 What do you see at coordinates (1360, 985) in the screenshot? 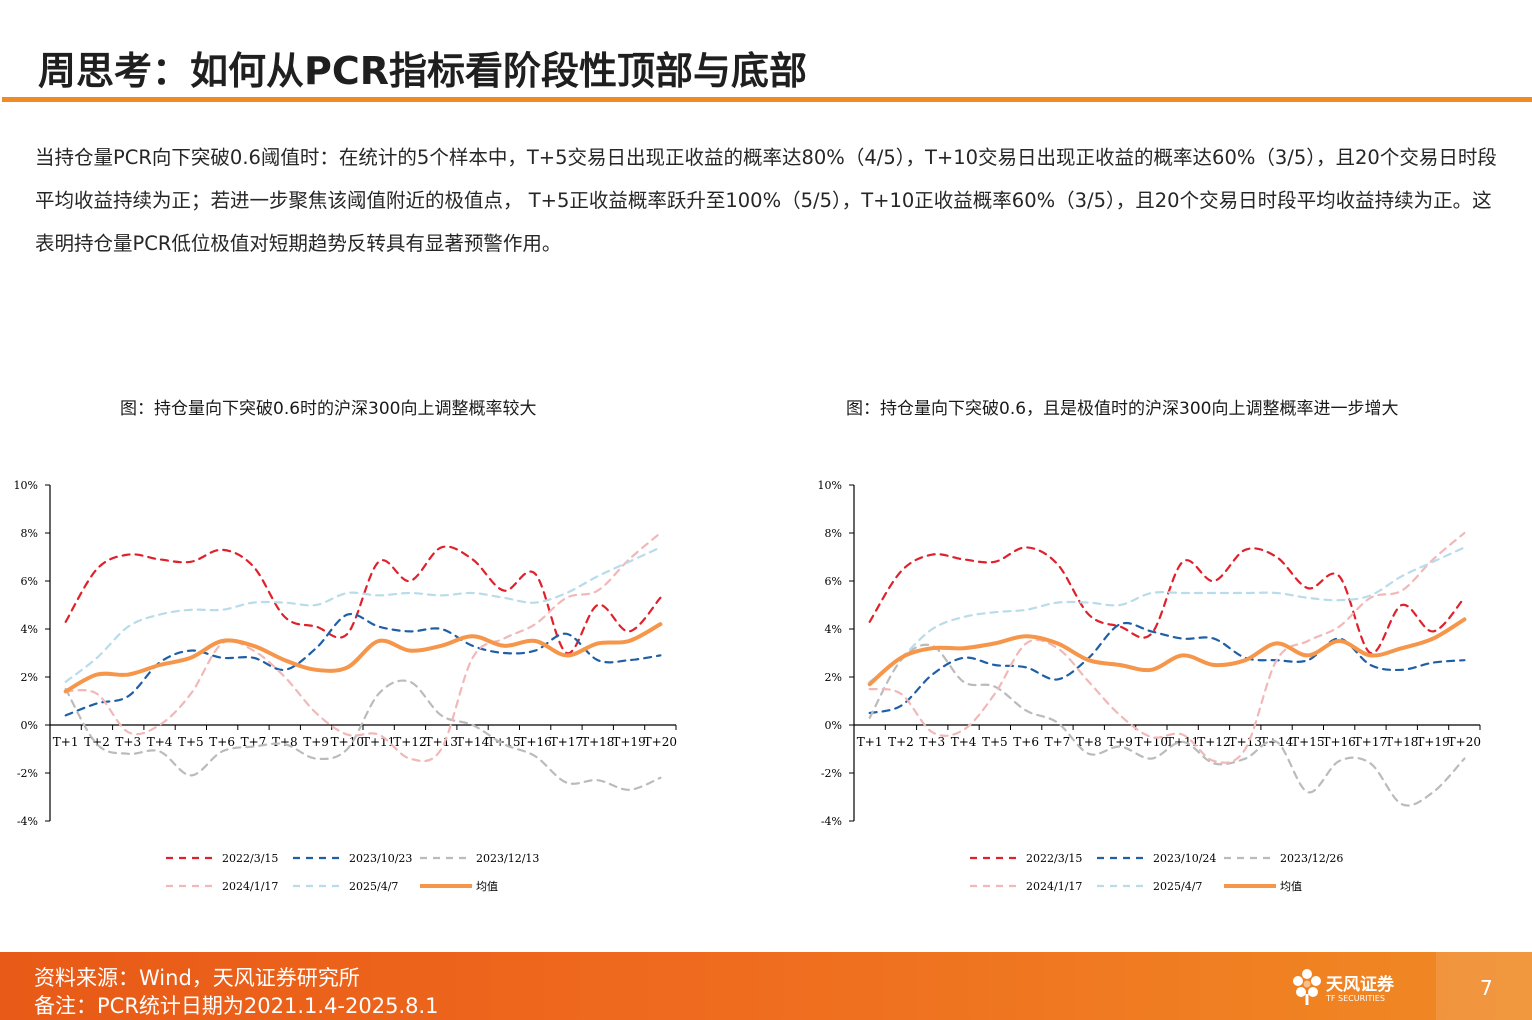
I see `logo-name: 天风证券` at bounding box center [1360, 985].